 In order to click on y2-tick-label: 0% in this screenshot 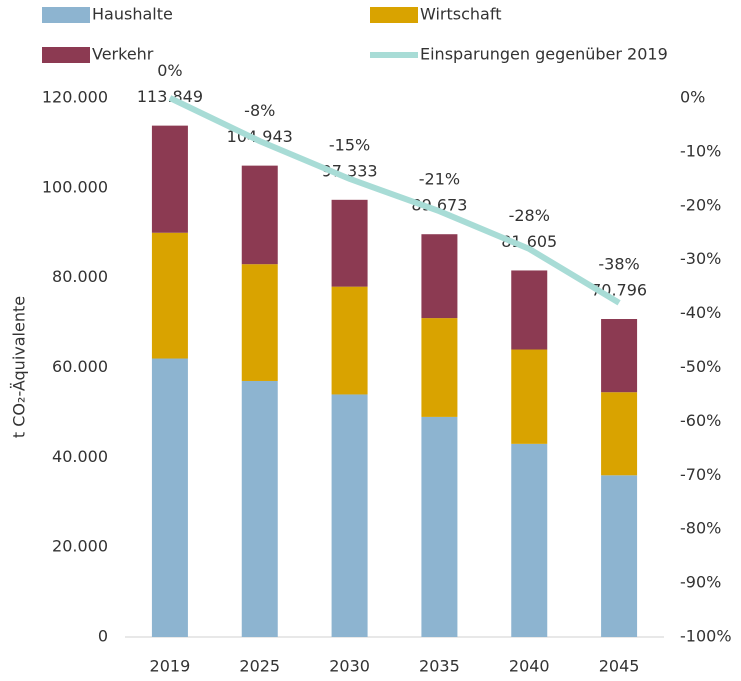, I will do `click(692, 97)`.